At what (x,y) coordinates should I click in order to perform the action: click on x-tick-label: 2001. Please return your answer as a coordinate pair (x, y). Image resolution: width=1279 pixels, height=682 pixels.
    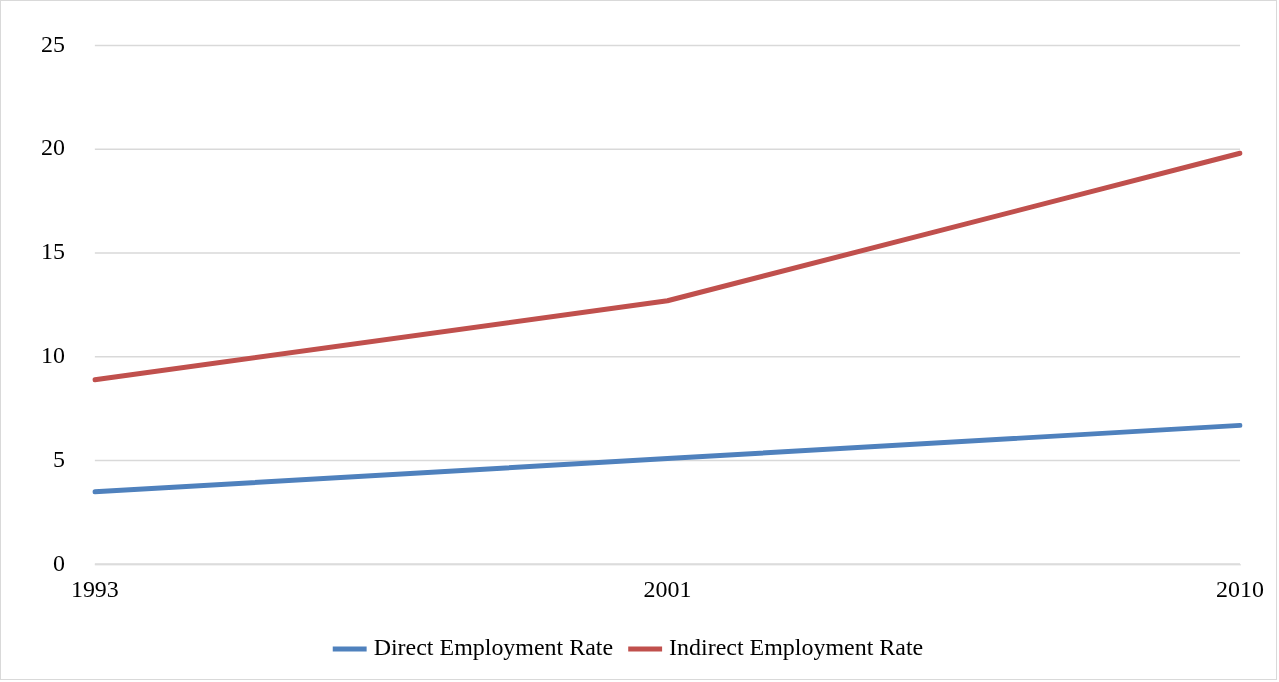
    Looking at the image, I should click on (667, 589).